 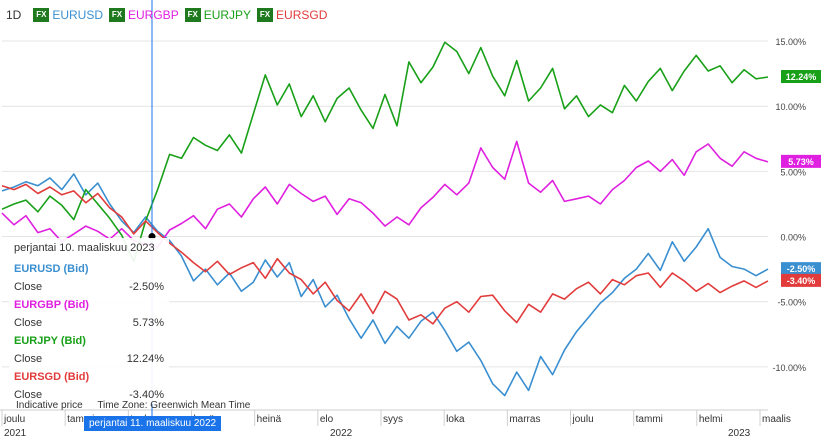 What do you see at coordinates (15, 433) in the screenshot?
I see `year-label: 2021` at bounding box center [15, 433].